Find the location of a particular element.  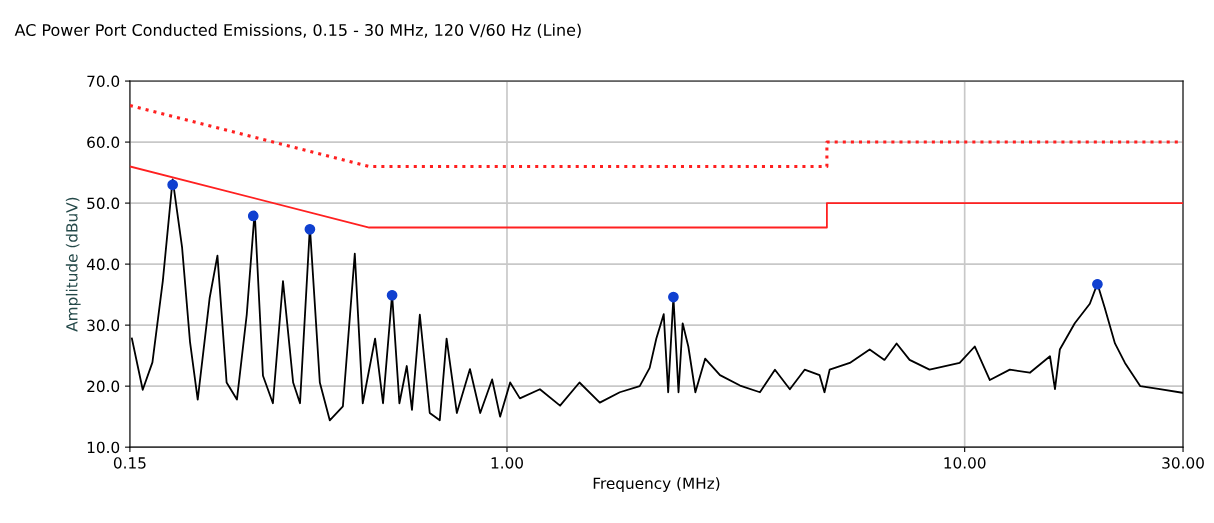

x-tick-label: 10.00 is located at coordinates (965, 463).